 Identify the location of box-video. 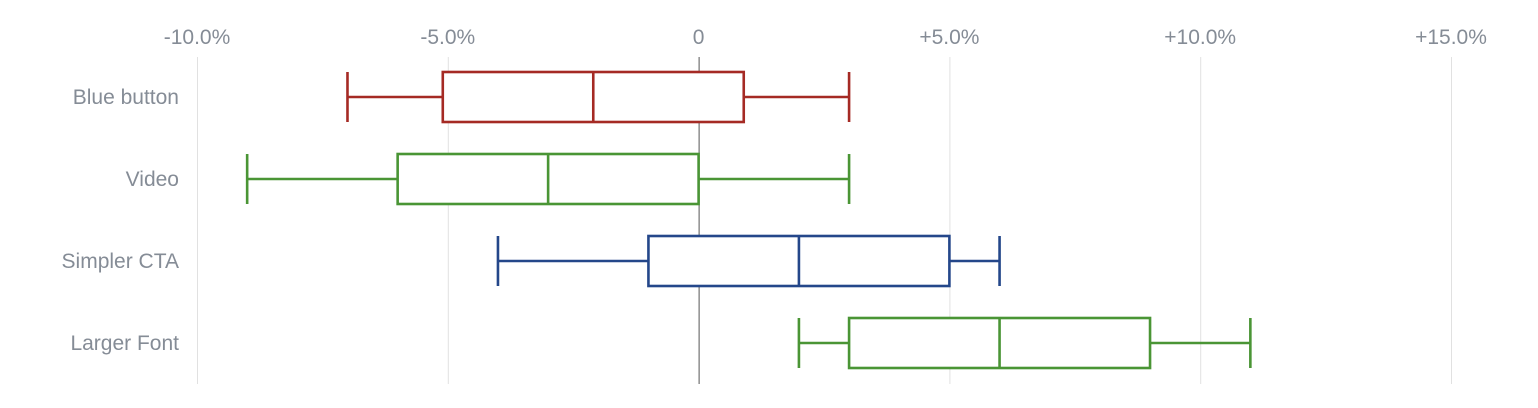
(548, 179).